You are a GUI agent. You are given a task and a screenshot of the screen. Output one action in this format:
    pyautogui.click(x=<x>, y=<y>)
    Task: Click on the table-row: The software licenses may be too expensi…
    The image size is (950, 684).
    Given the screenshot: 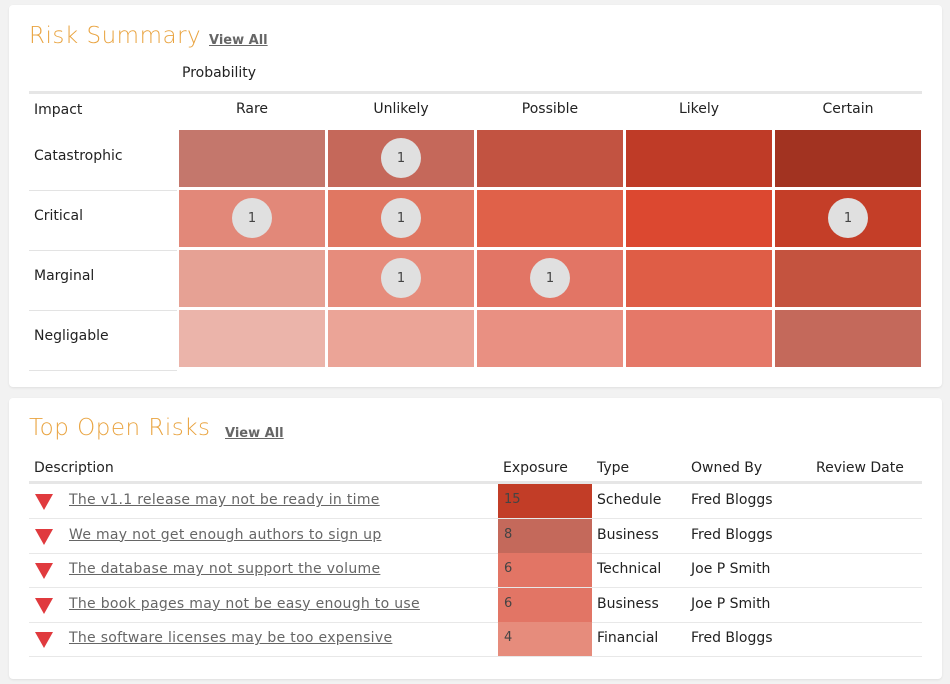 What is the action you would take?
    pyautogui.click(x=475, y=640)
    